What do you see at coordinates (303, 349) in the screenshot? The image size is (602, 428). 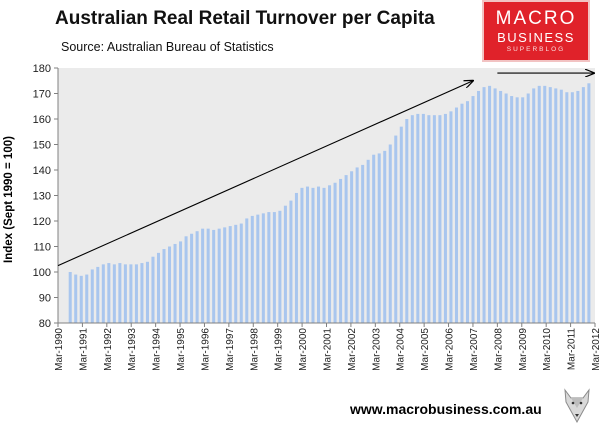 I see `x-tick-label: Mar-2000` at bounding box center [303, 349].